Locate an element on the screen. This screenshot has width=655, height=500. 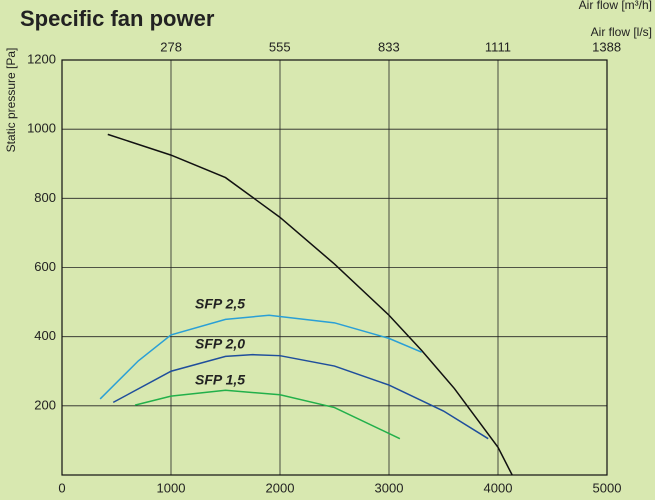
x2-axis-label: Air flow [l/s] is located at coordinates (621, 32).